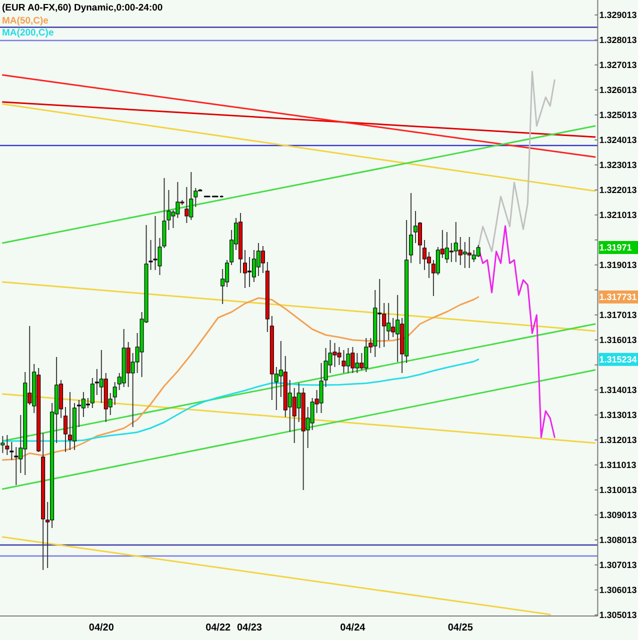  What do you see at coordinates (618, 615) in the screenshot?
I see `y-tick-label: 1.305013` at bounding box center [618, 615].